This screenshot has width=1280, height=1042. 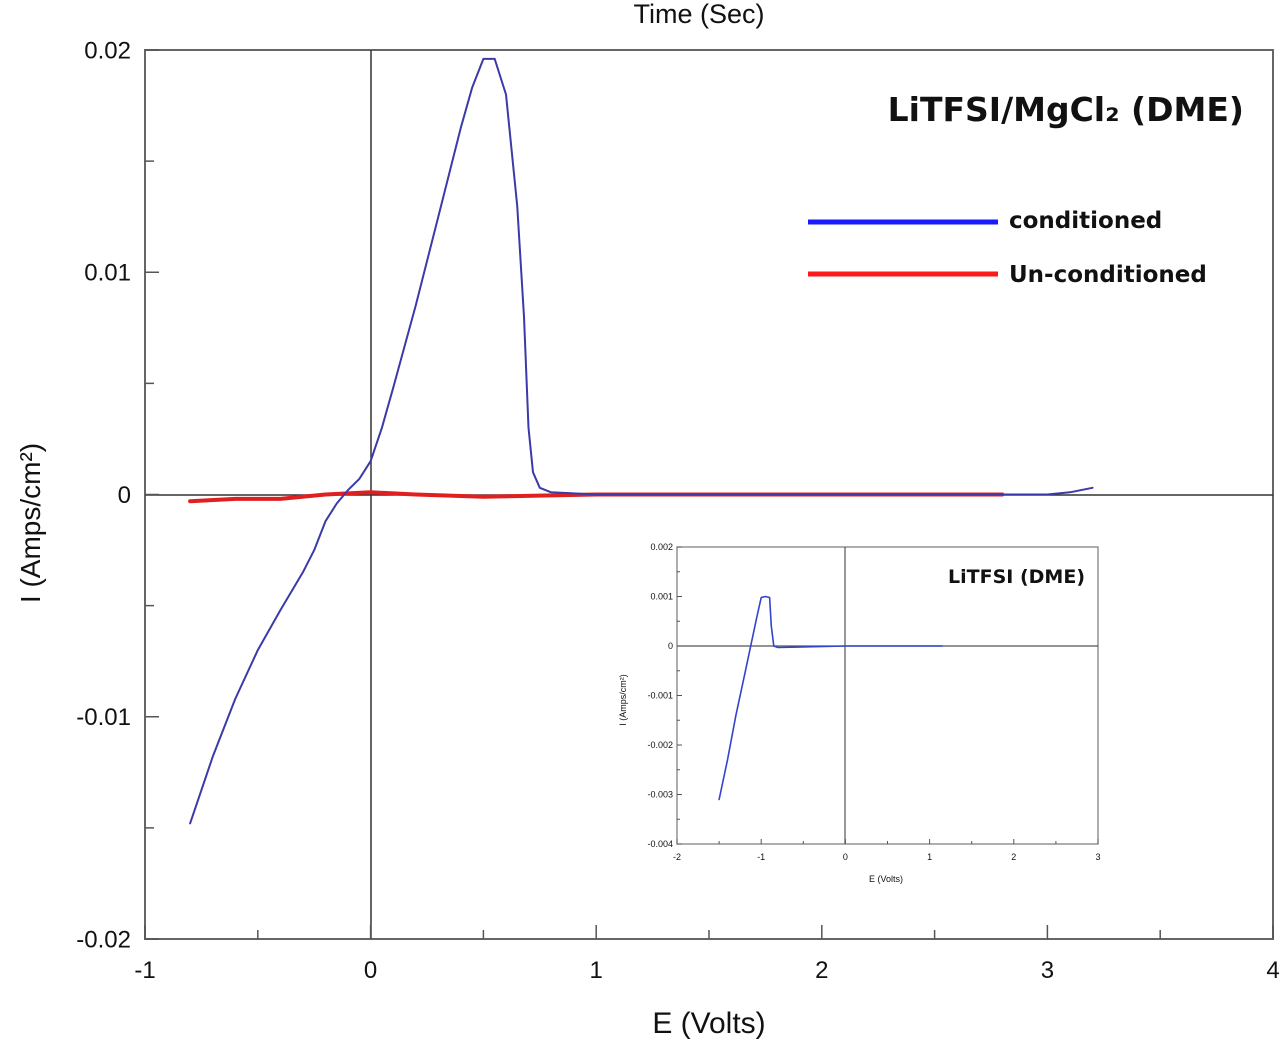 I want to click on y-tick-label: -0.003, so click(x=660, y=795).